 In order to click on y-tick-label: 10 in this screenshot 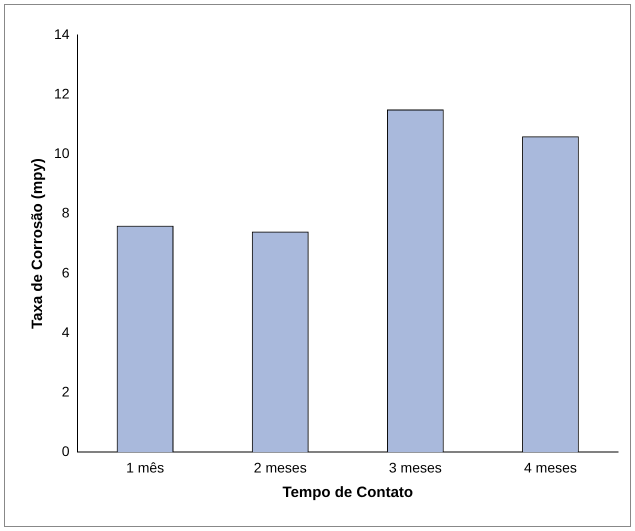, I will do `click(62, 153)`.